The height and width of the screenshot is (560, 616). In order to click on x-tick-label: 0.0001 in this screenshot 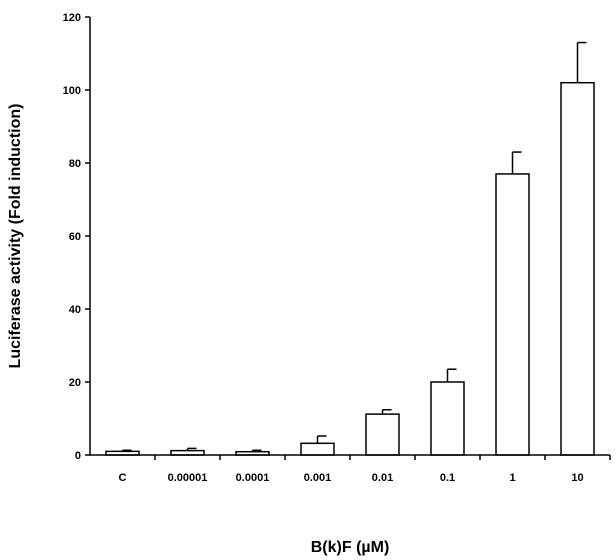, I will do `click(253, 478)`.